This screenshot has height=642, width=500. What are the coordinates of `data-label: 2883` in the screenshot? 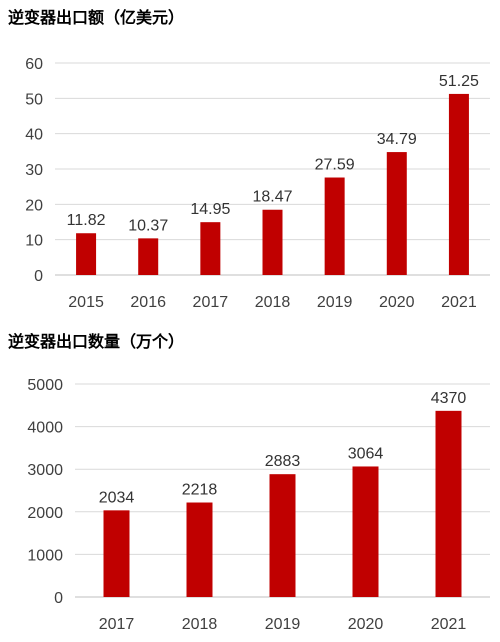 It's located at (283, 461).